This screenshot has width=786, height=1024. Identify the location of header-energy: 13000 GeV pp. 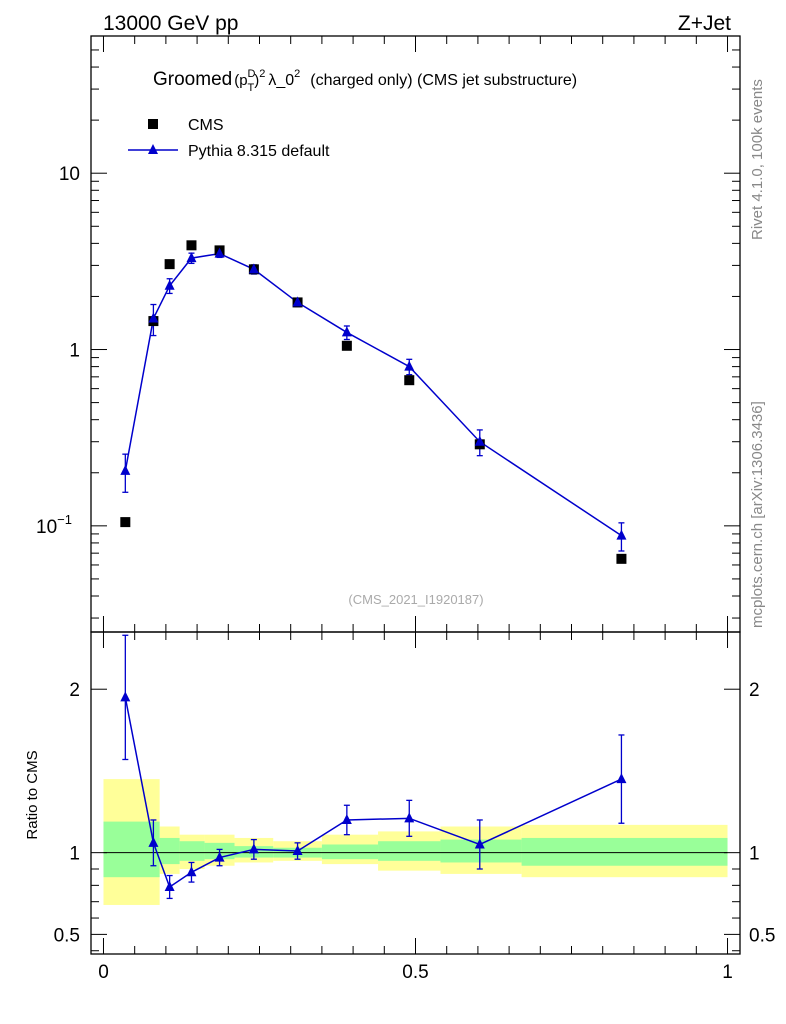
(170, 23).